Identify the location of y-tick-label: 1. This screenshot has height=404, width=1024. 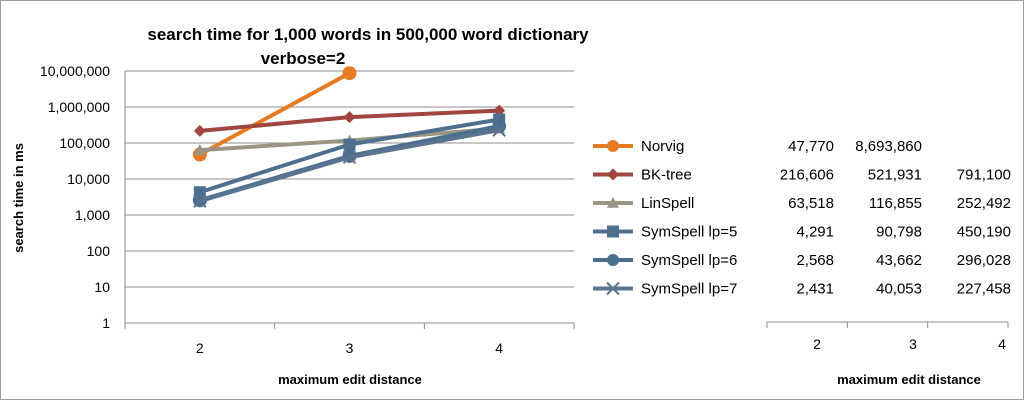
(106, 323).